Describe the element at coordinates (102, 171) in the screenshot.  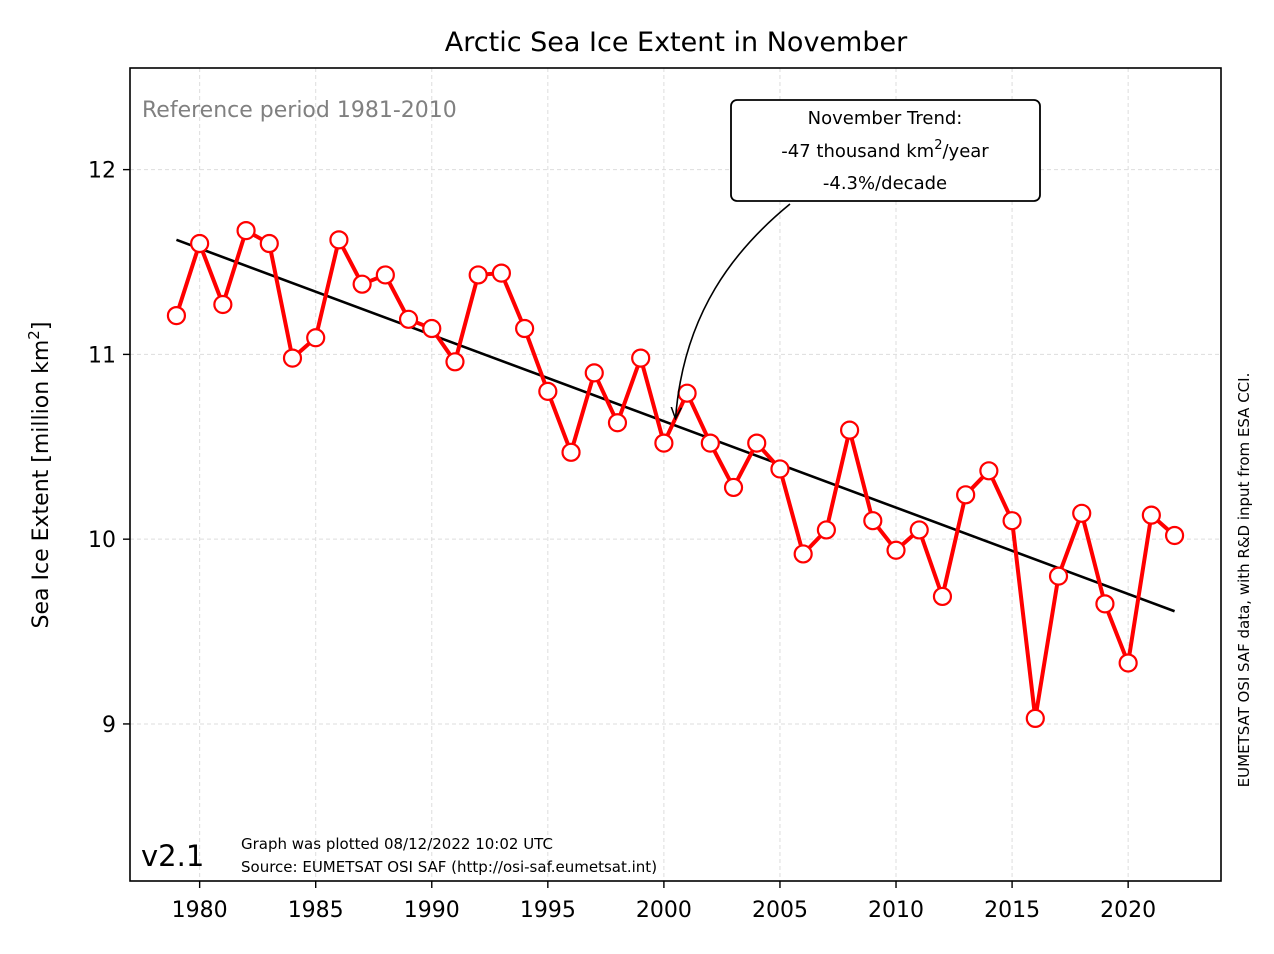
I see `y-tick-label: 12` at that location.